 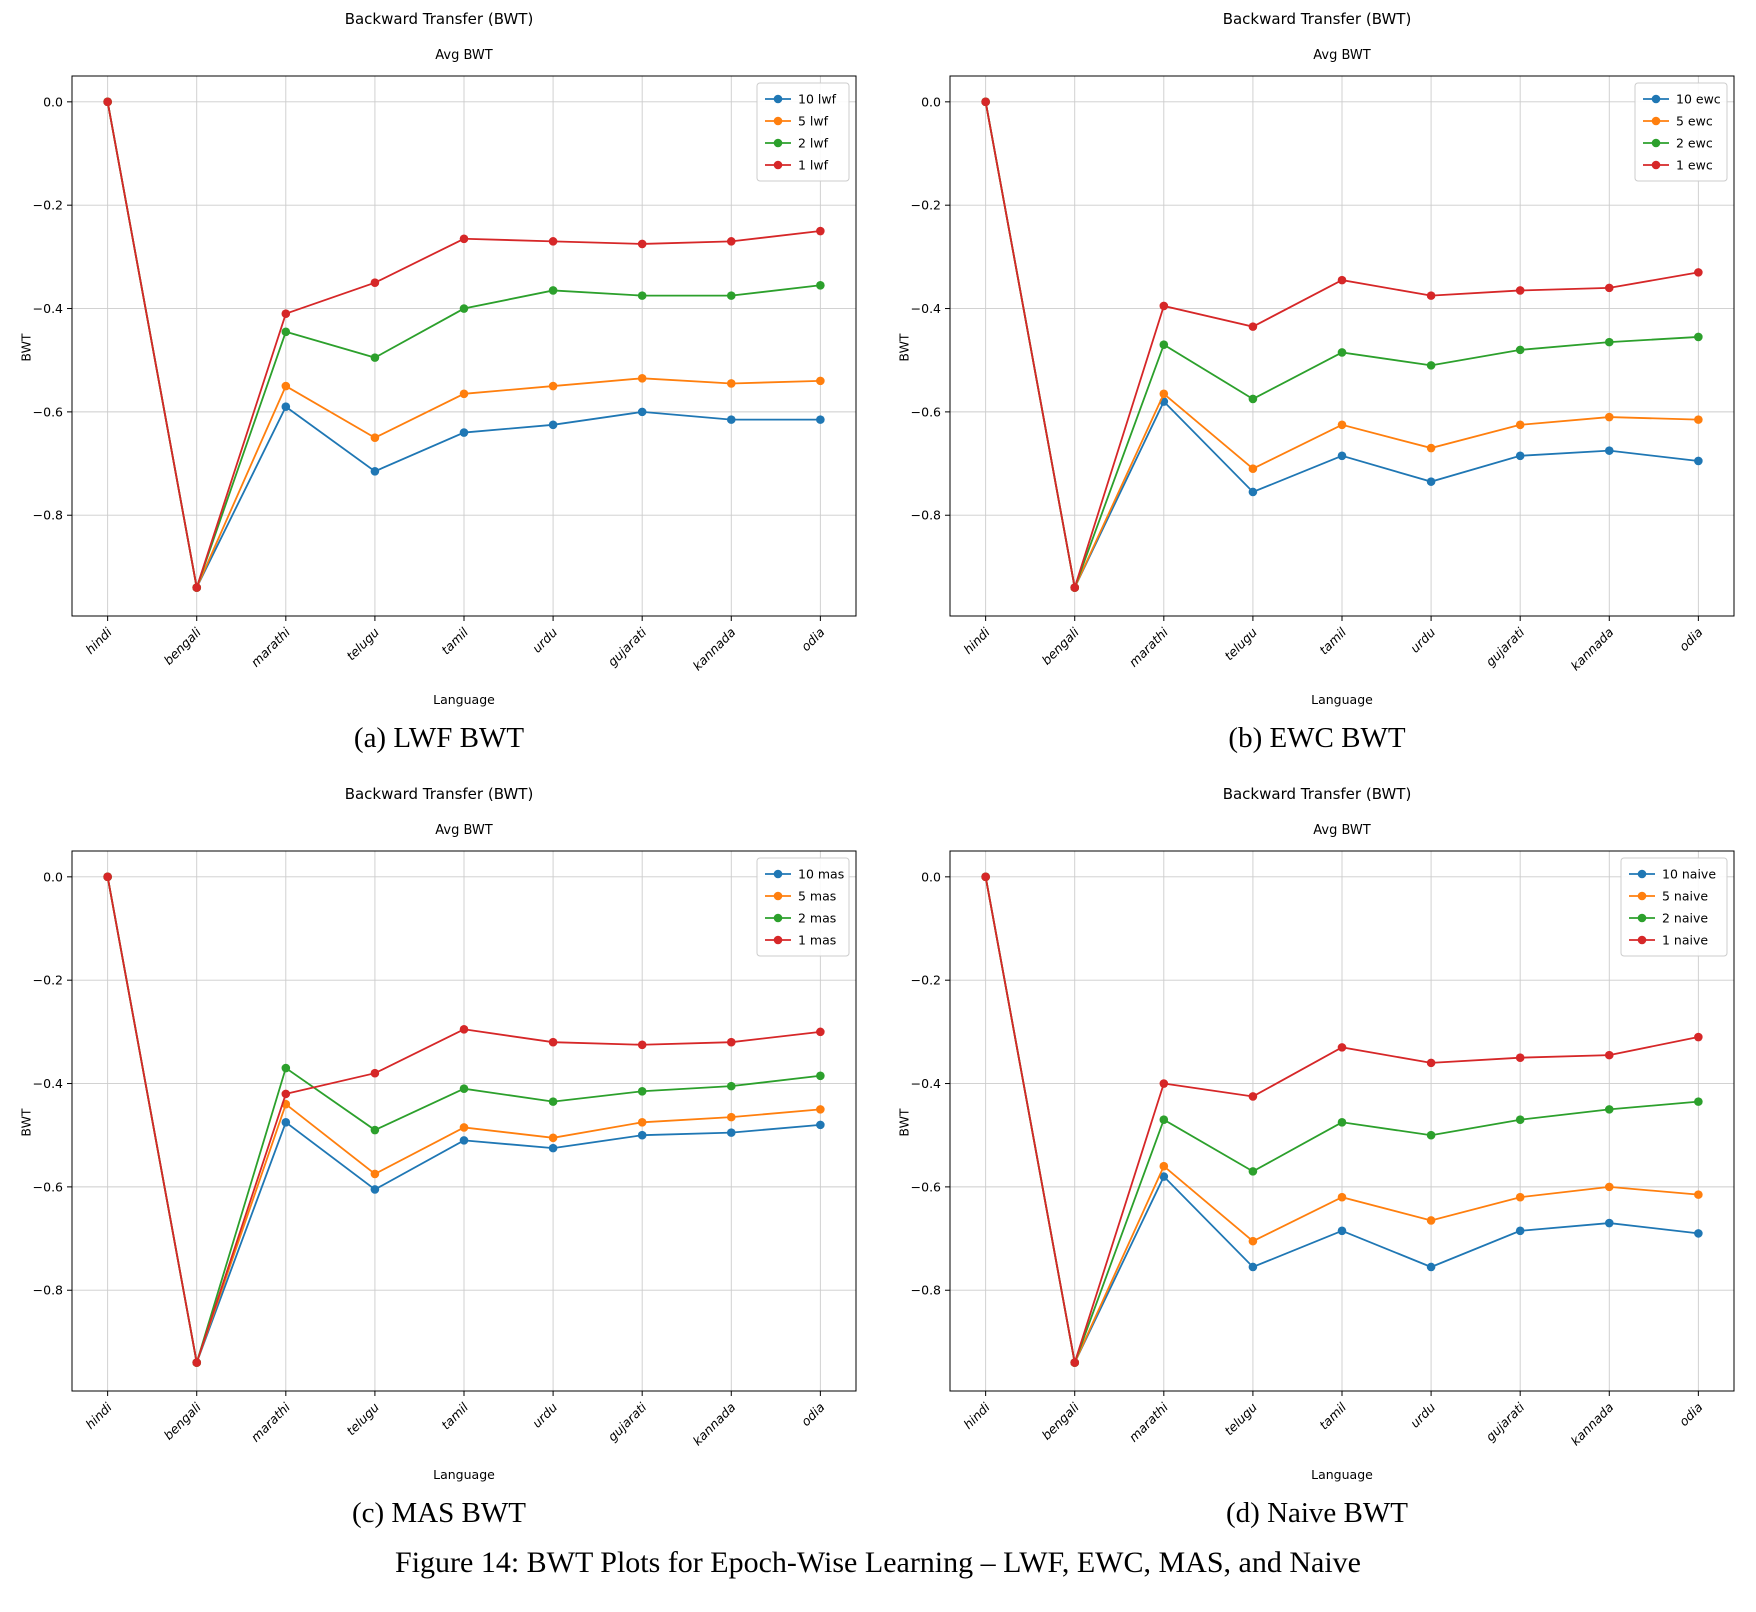 I want to click on series-5-mas, so click(x=464, y=1119).